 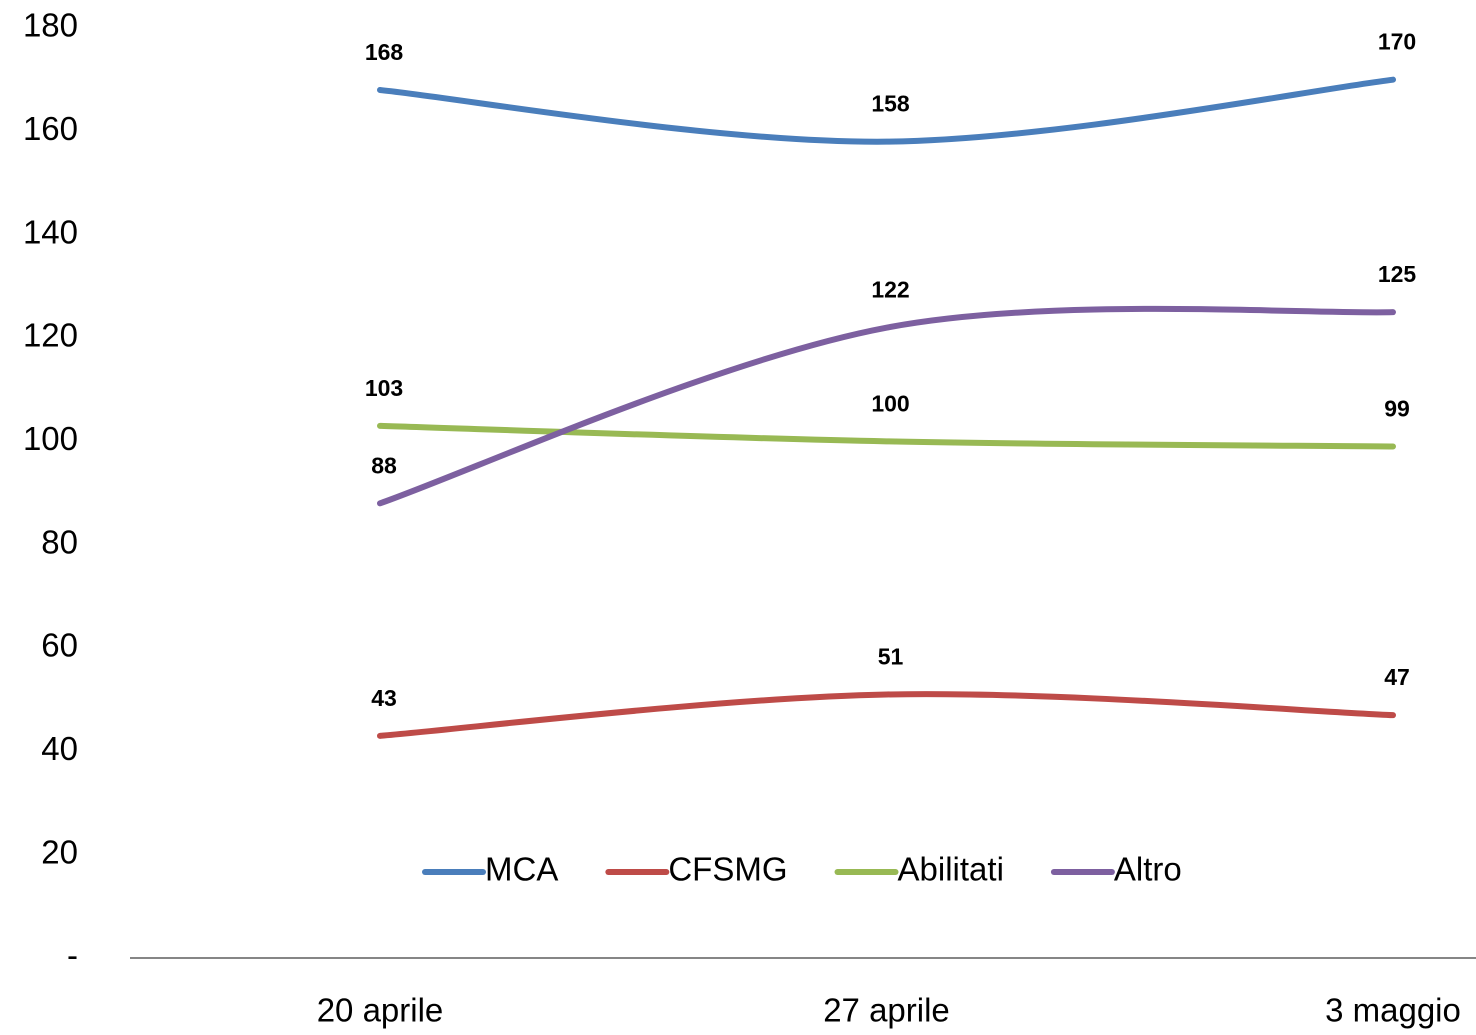 I want to click on data-label: 99, so click(x=1397, y=409).